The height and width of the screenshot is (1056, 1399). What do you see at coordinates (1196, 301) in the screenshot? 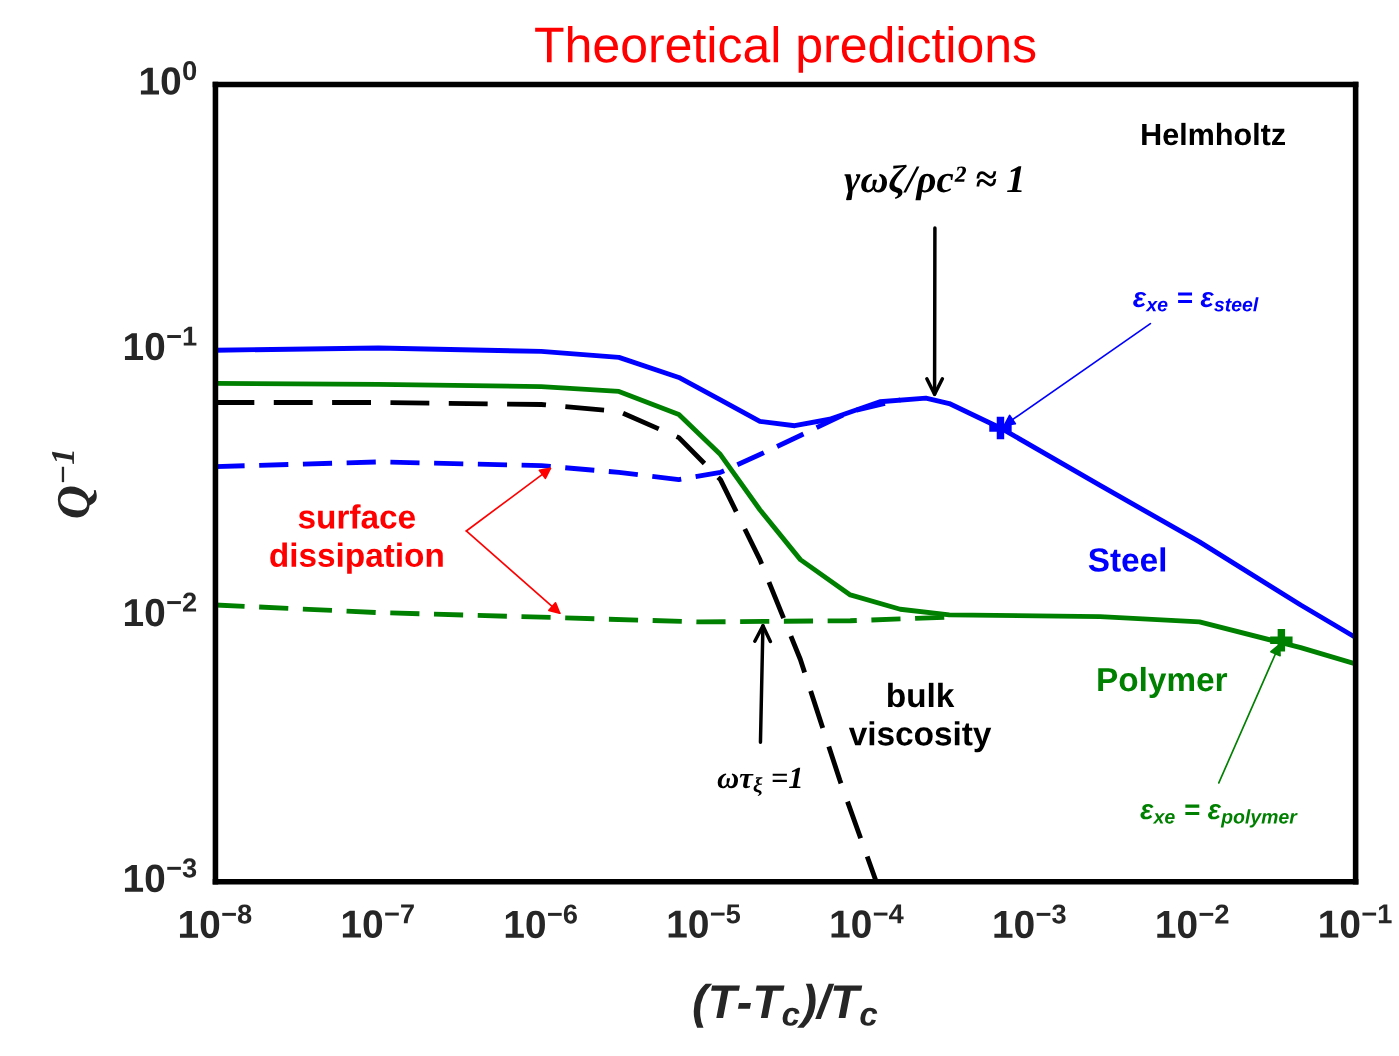
I see `annotation: ε$_{xe}$ = ε$_{steel}$` at bounding box center [1196, 301].